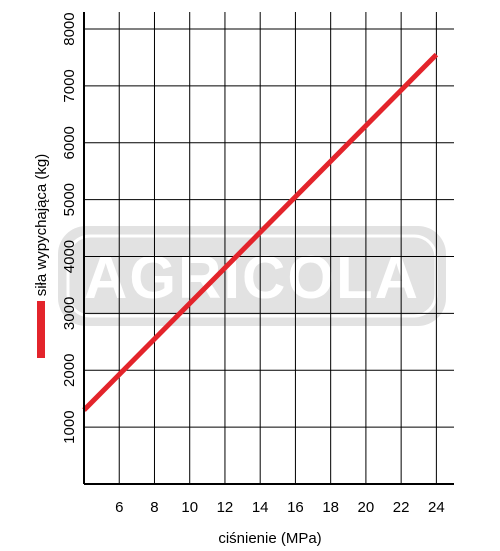  What do you see at coordinates (119, 507) in the screenshot?
I see `x-tick-label: 6` at bounding box center [119, 507].